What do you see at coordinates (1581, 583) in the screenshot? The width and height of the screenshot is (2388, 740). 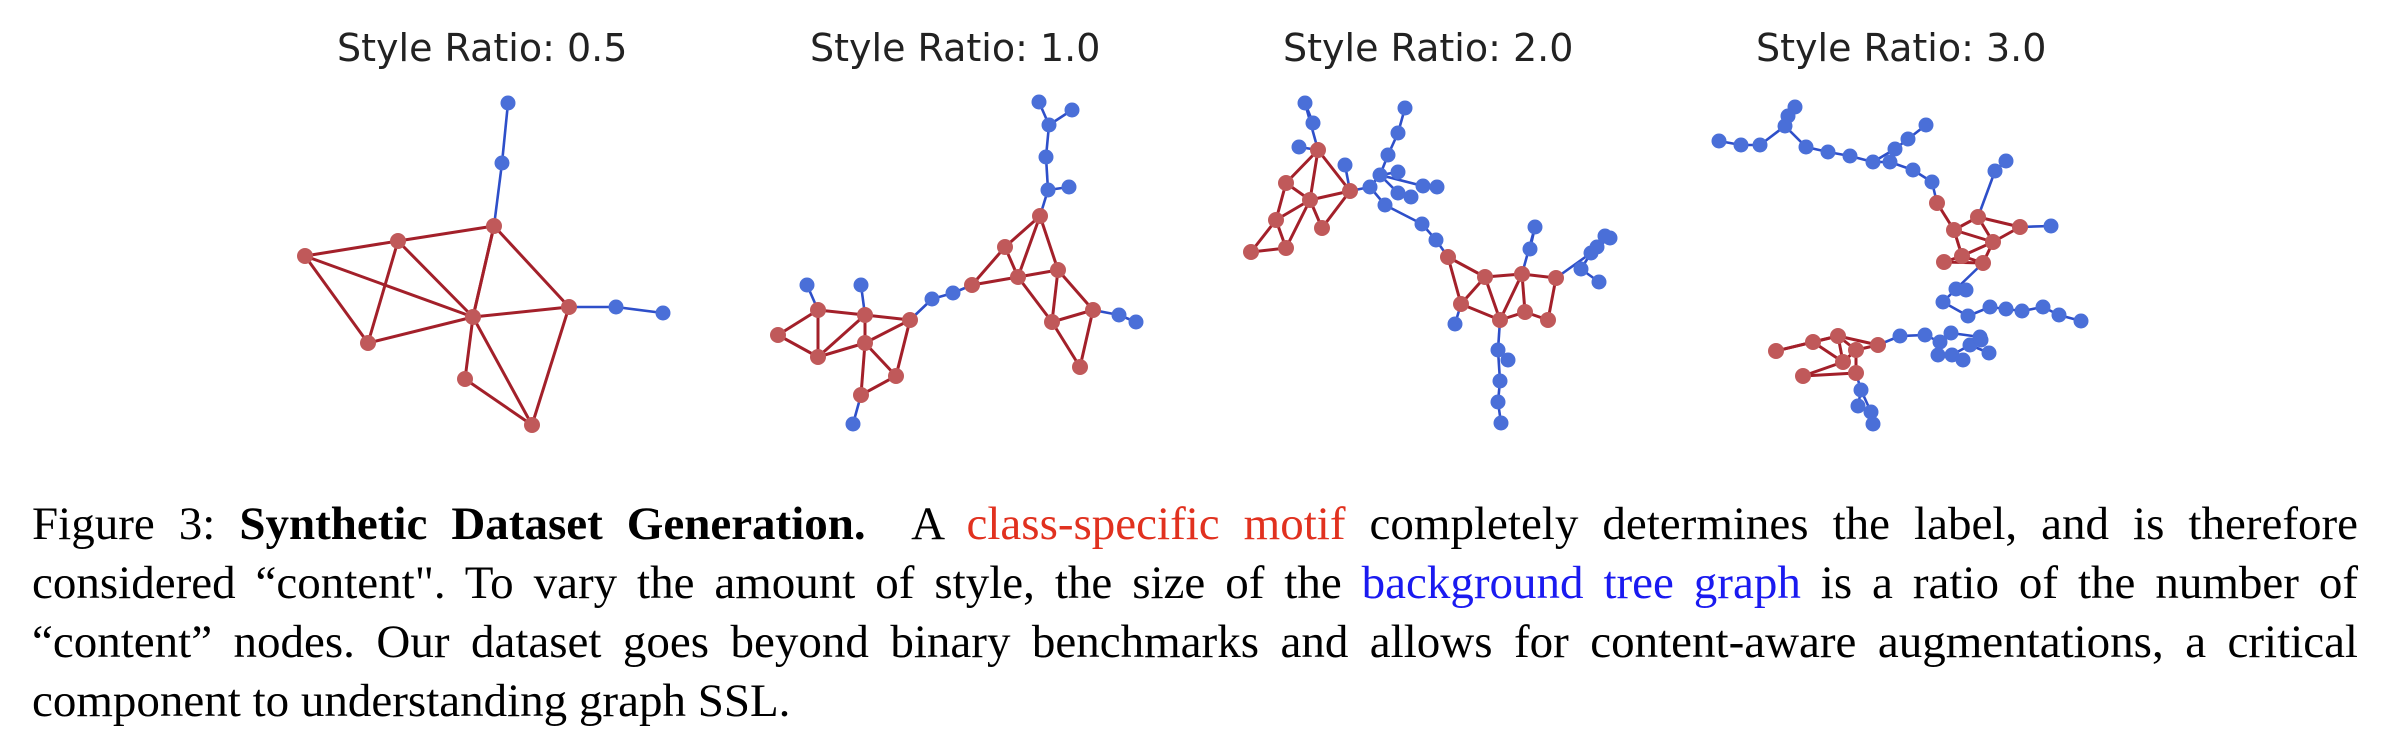 I see `tree-highlight: background tree graph` at bounding box center [1581, 583].